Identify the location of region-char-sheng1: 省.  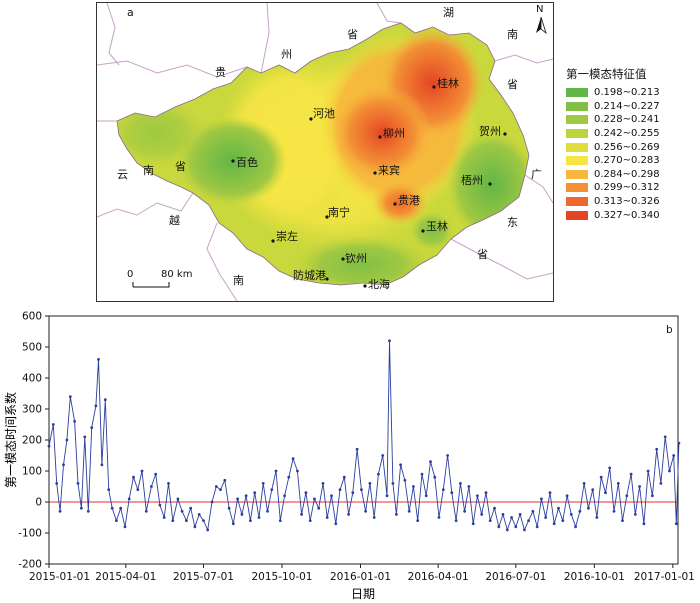
(352, 34).